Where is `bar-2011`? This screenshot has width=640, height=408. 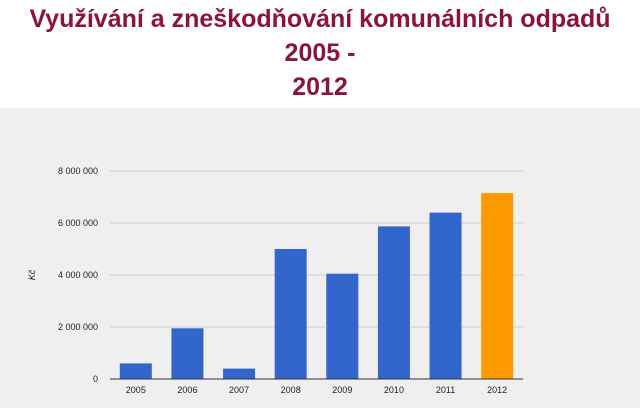
bar-2011 is located at coordinates (445, 295).